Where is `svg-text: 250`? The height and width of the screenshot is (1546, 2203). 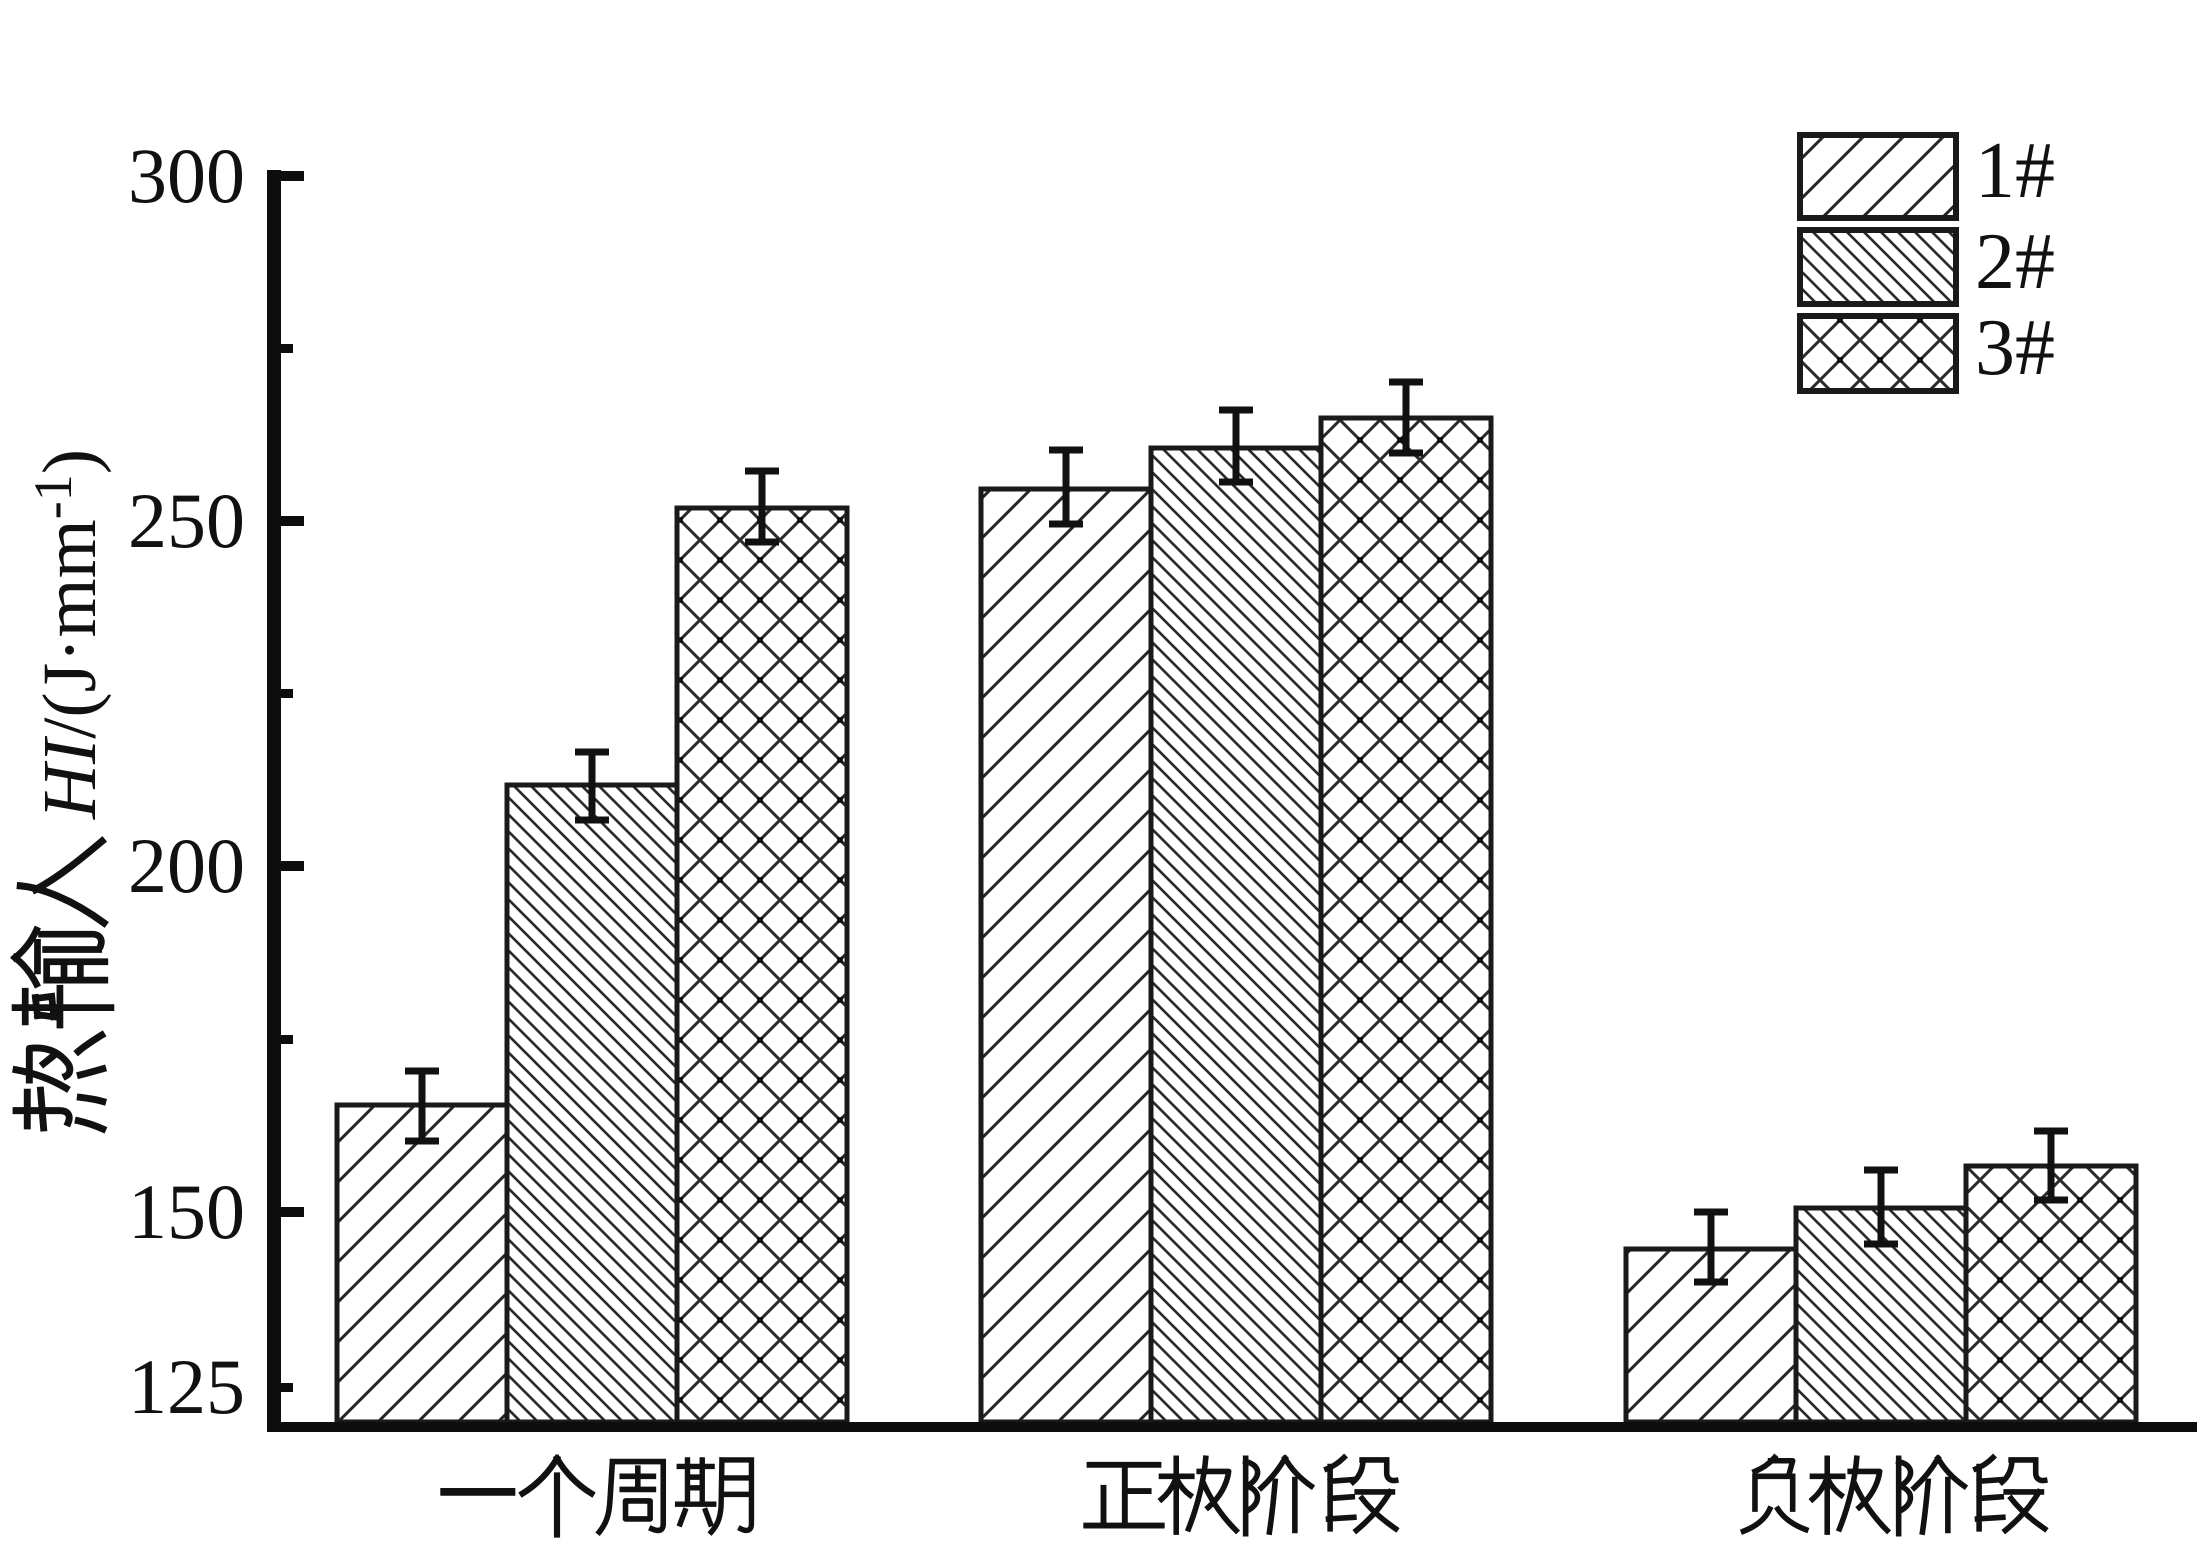
svg-text: 250 is located at coordinates (186, 520).